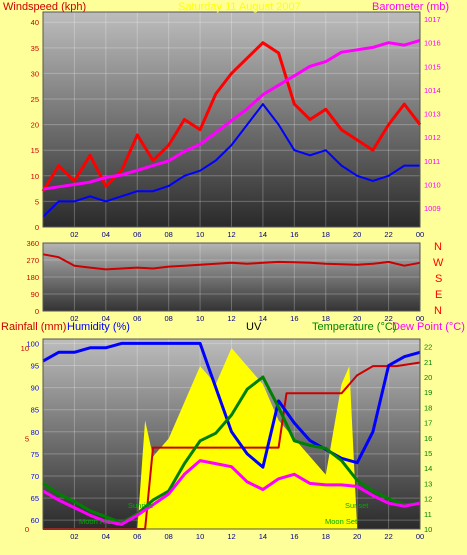 This screenshot has width=467, height=555. I want to click on humidity-tick-label: 80, so click(35, 432).